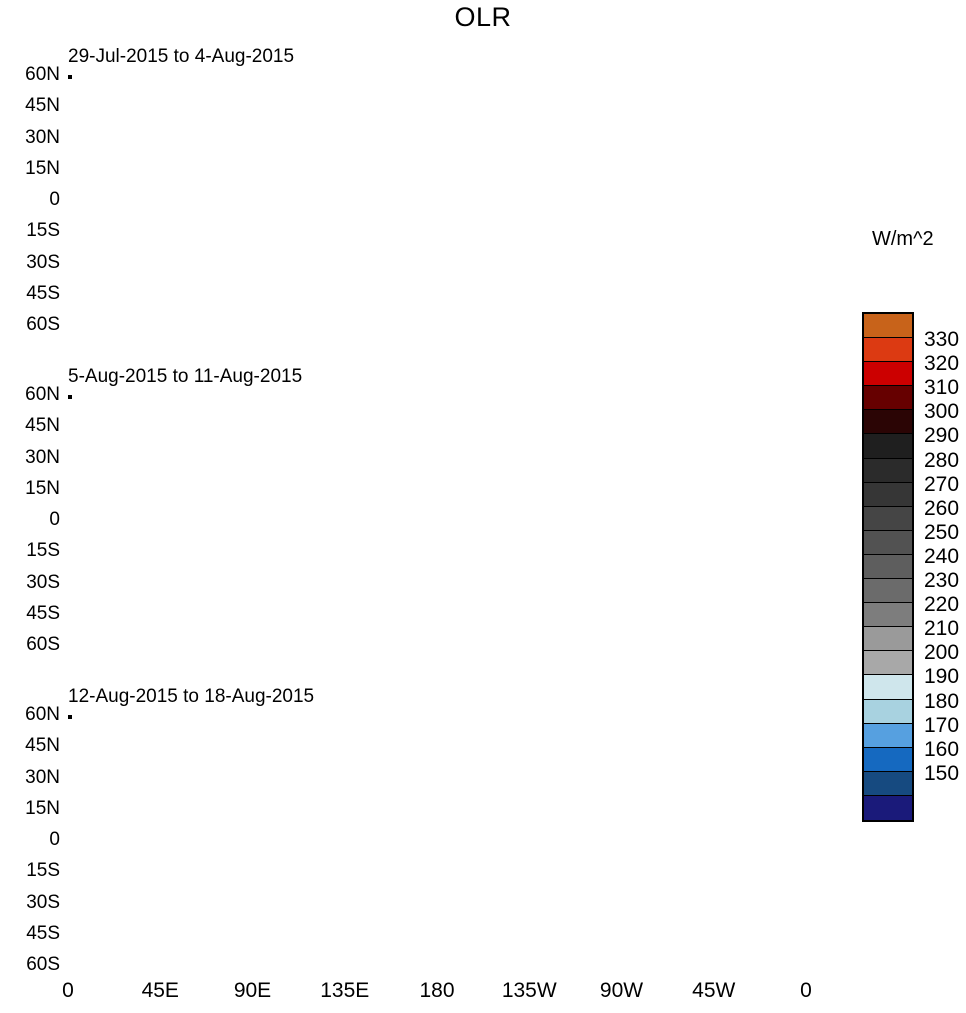 This screenshot has height=1013, width=966. I want to click on panel-1-map, so click(70, 77).